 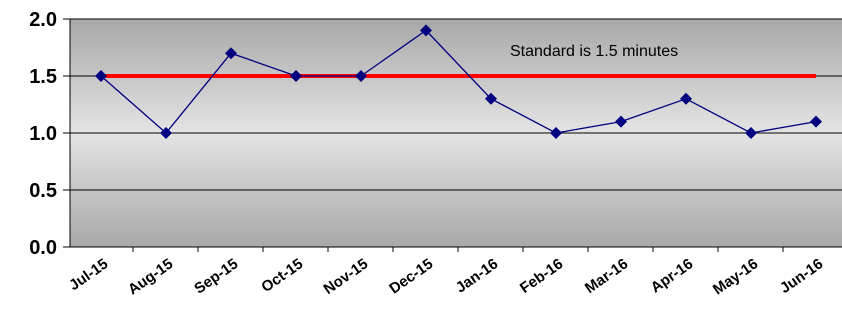 What do you see at coordinates (606, 276) in the screenshot?
I see `x-tick-label: Mar-16` at bounding box center [606, 276].